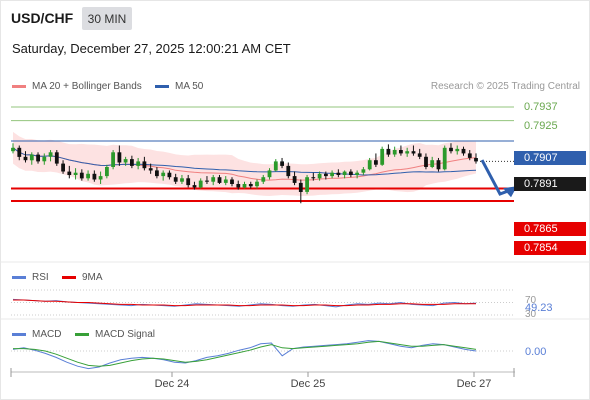 Image resolution: width=590 pixels, height=400 pixels. I want to click on bollinger-band-area, so click(244, 163).